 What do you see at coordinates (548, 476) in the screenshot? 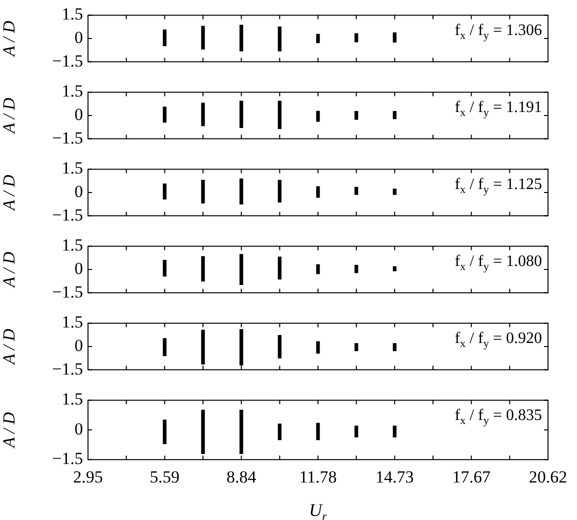
I see `x-tick-label: 20.62` at bounding box center [548, 476].